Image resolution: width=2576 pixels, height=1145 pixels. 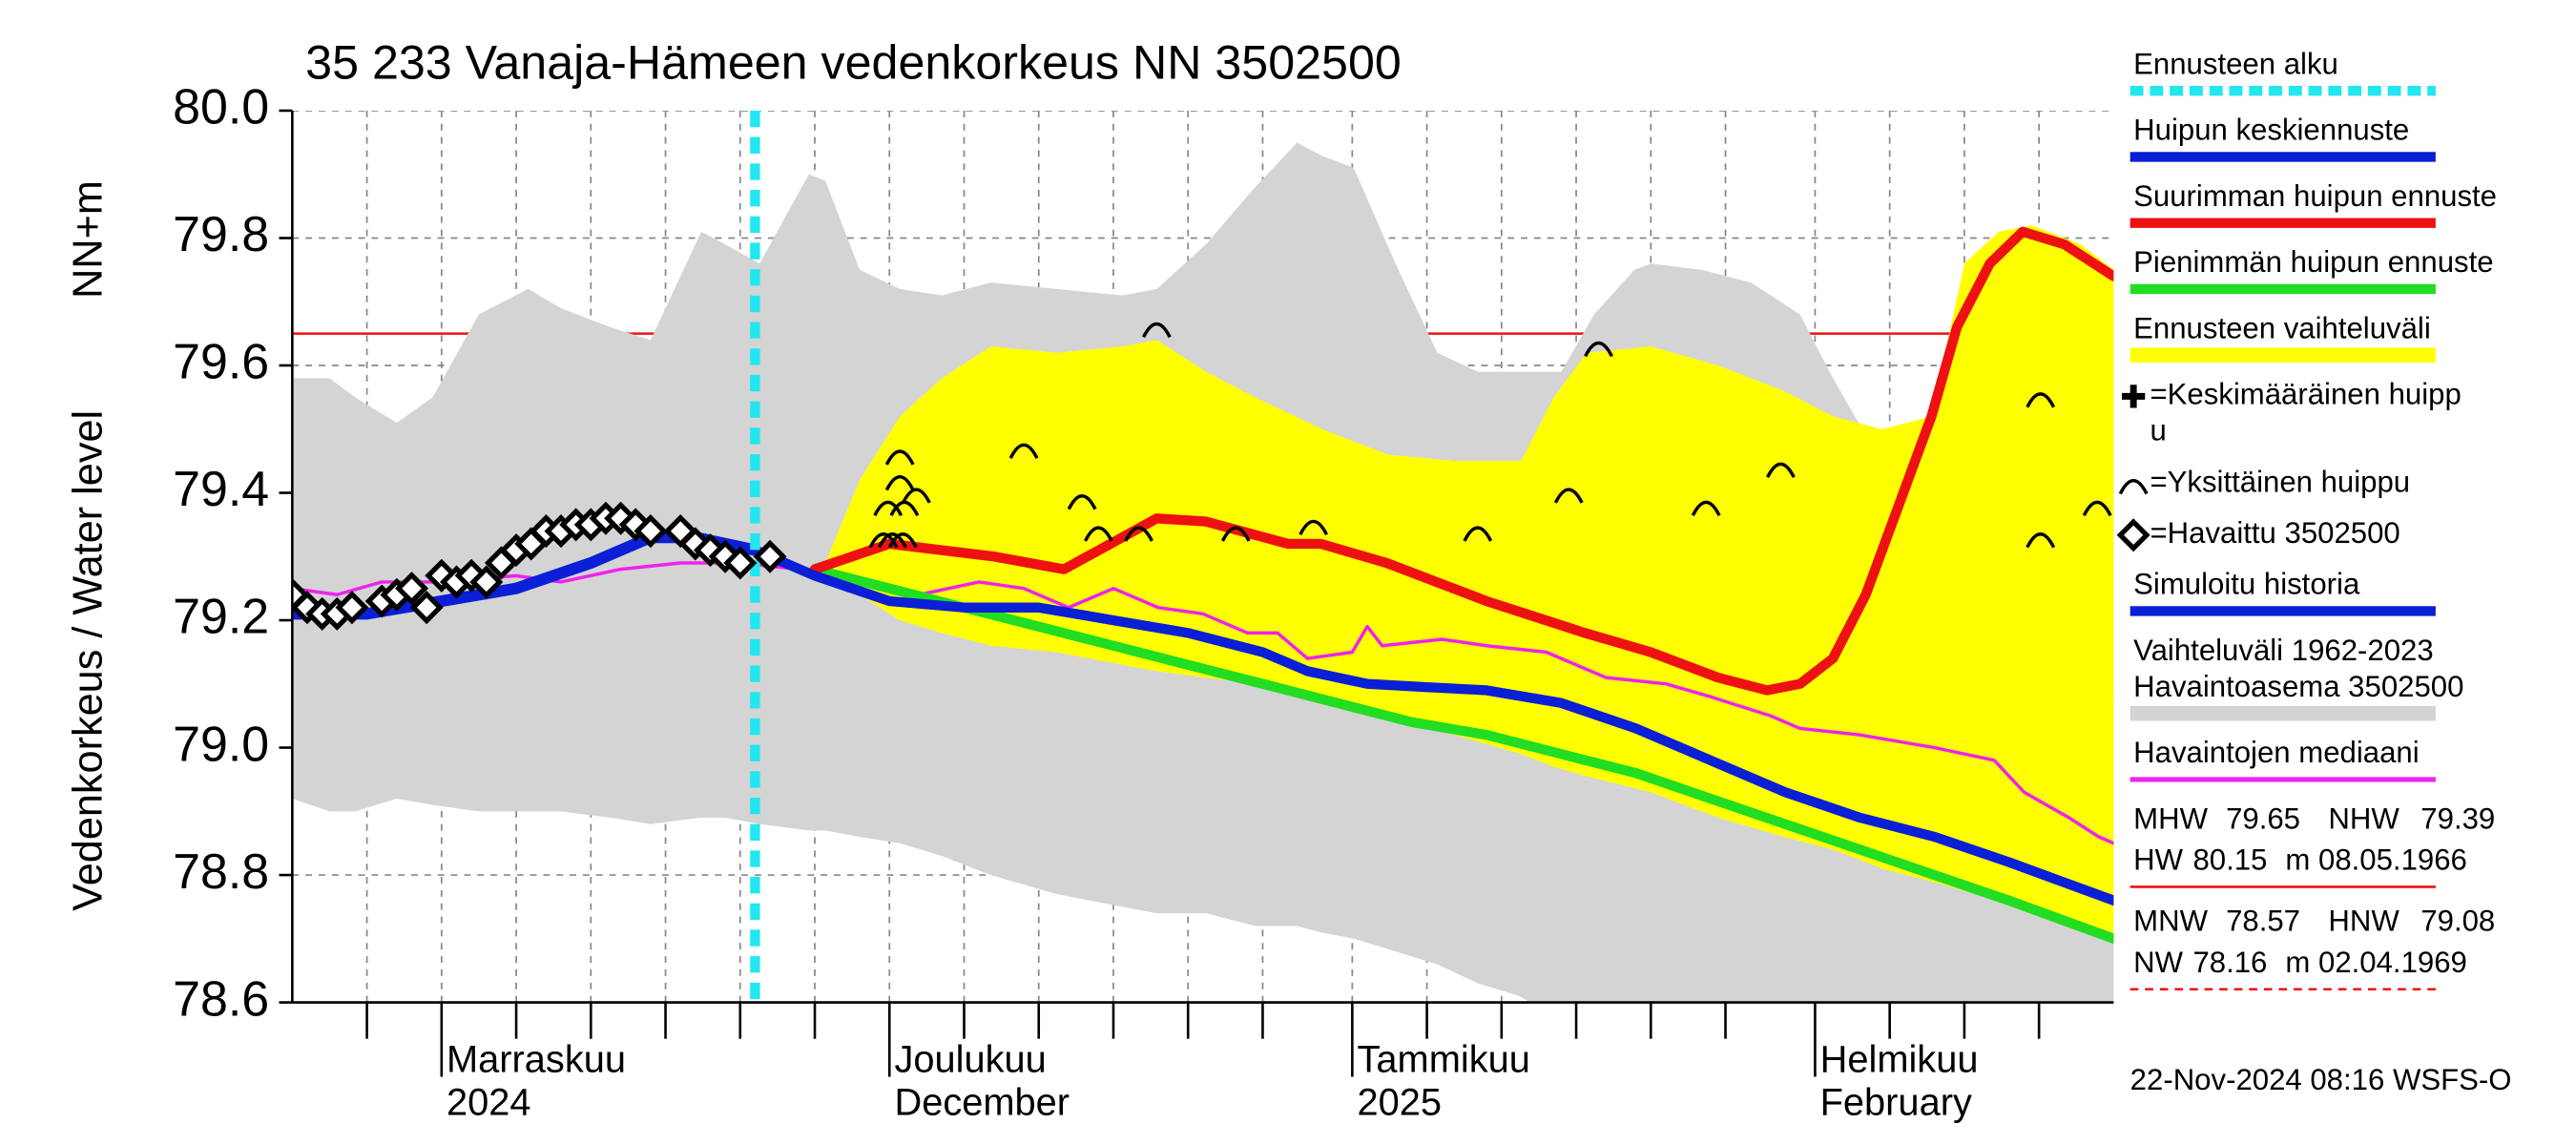 What do you see at coordinates (2457, 922) in the screenshot?
I see `stat-value: 79.08` at bounding box center [2457, 922].